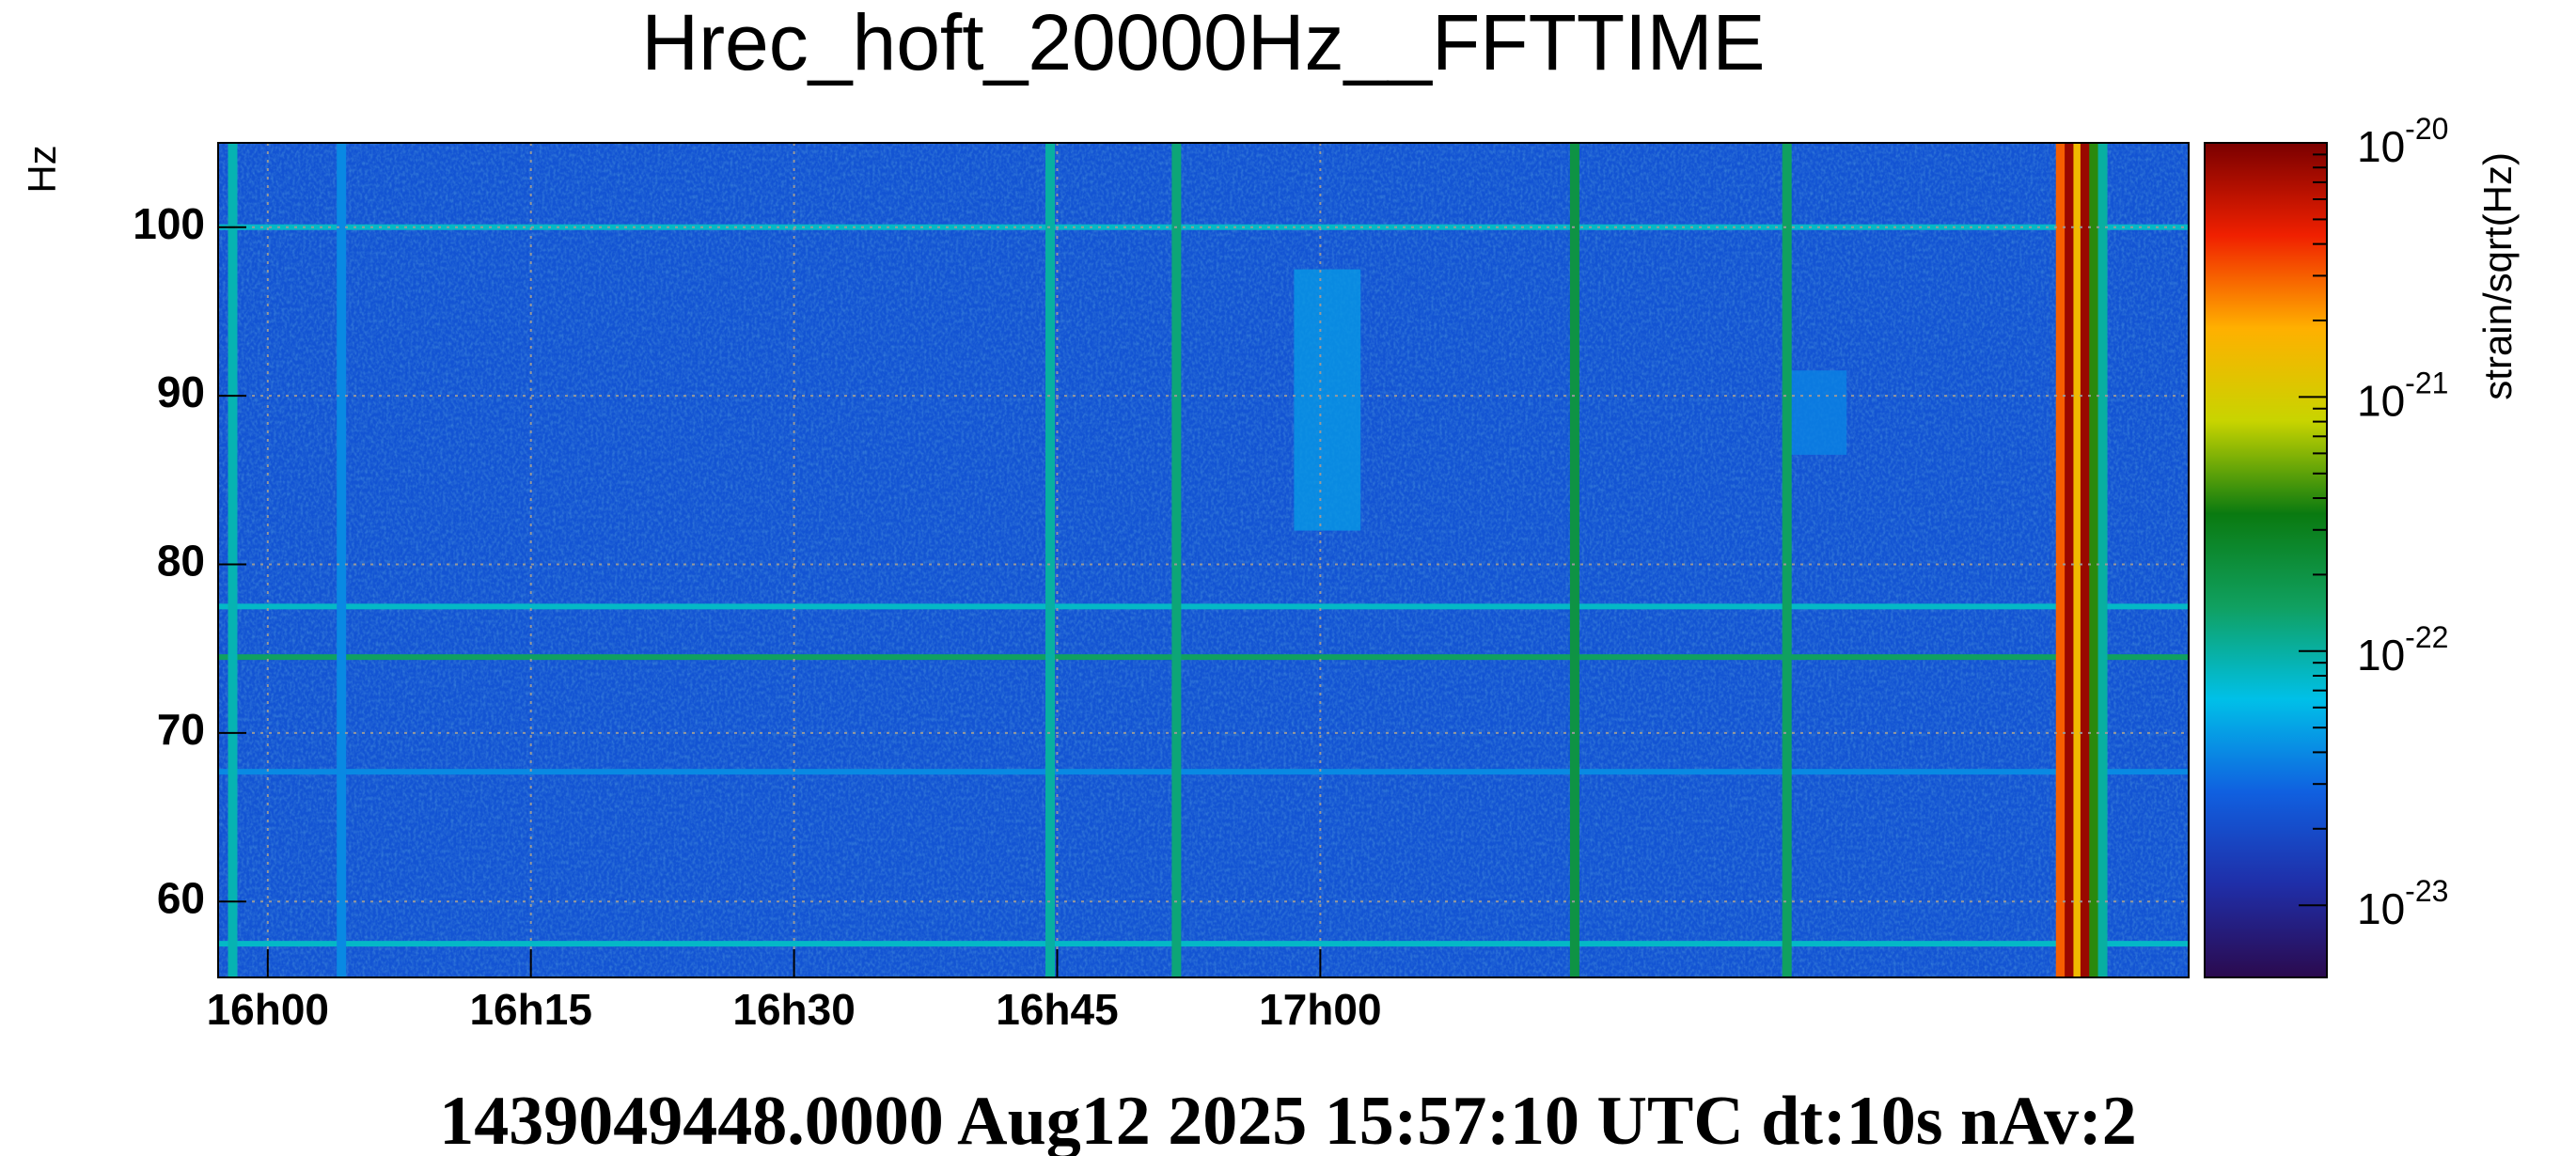 This screenshot has width=2576, height=1156. I want to click on y-tick-label: 60, so click(181, 897).